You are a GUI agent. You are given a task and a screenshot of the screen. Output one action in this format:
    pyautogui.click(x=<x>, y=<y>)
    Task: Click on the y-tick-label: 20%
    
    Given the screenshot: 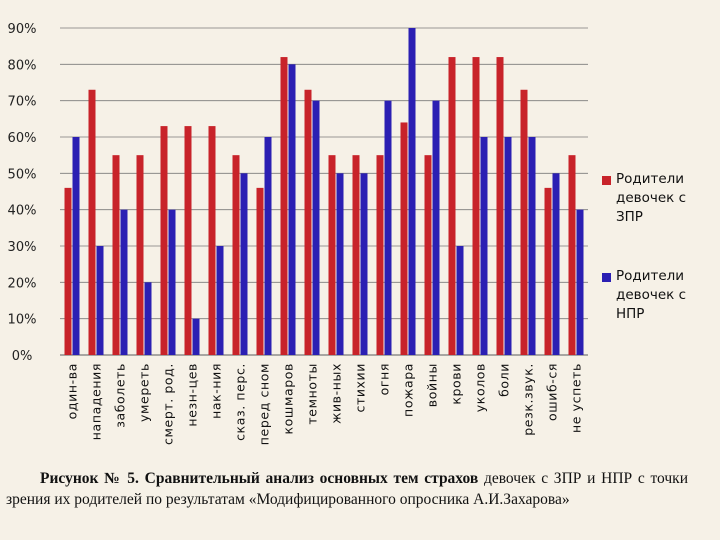 What is the action you would take?
    pyautogui.click(x=22, y=283)
    